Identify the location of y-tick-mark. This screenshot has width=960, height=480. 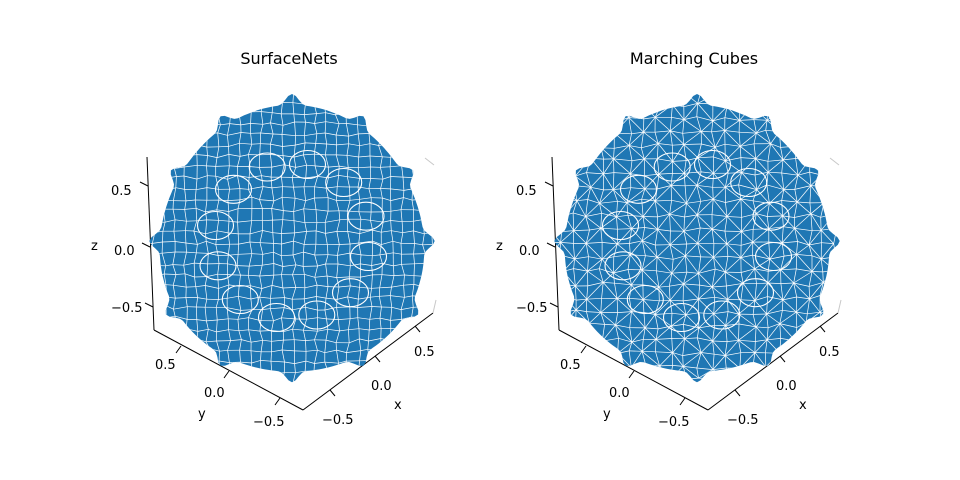
(226, 374).